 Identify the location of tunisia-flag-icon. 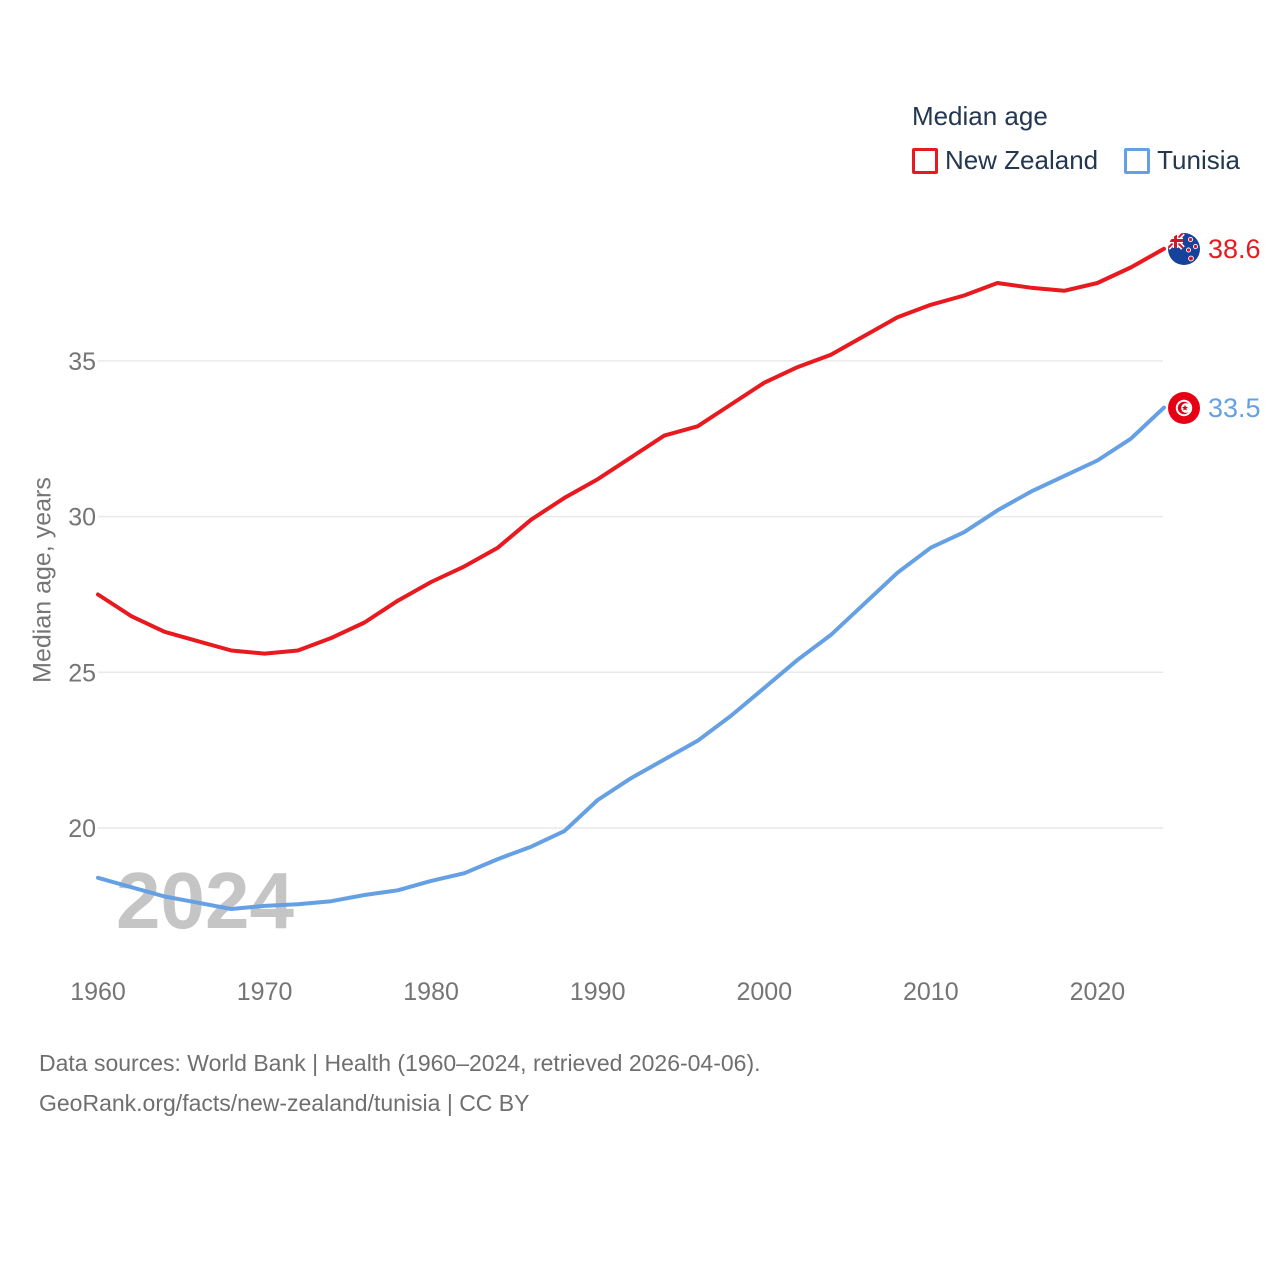
(1184, 408).